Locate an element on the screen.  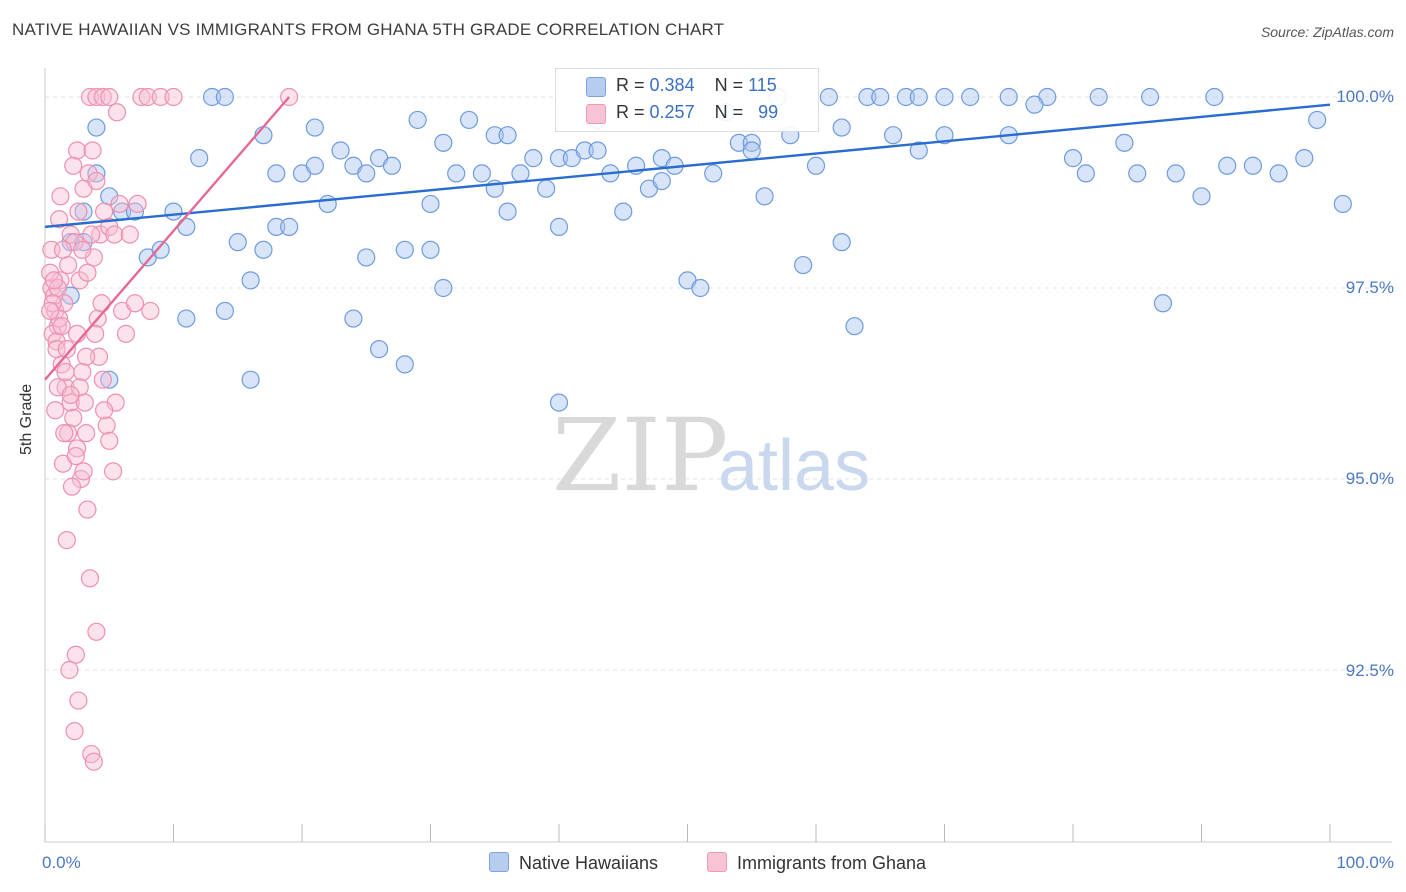
legend-row-ghana: R = 0.257 N = 99 is located at coordinates (697, 114).